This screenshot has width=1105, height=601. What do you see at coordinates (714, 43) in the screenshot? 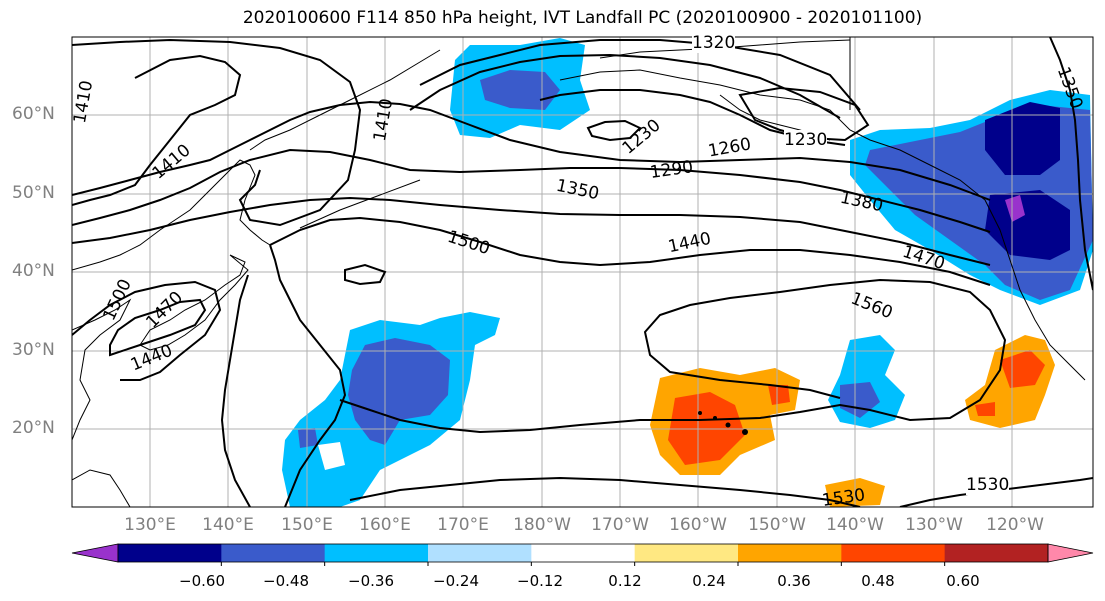
I see `contour-label: 1320` at bounding box center [714, 43].